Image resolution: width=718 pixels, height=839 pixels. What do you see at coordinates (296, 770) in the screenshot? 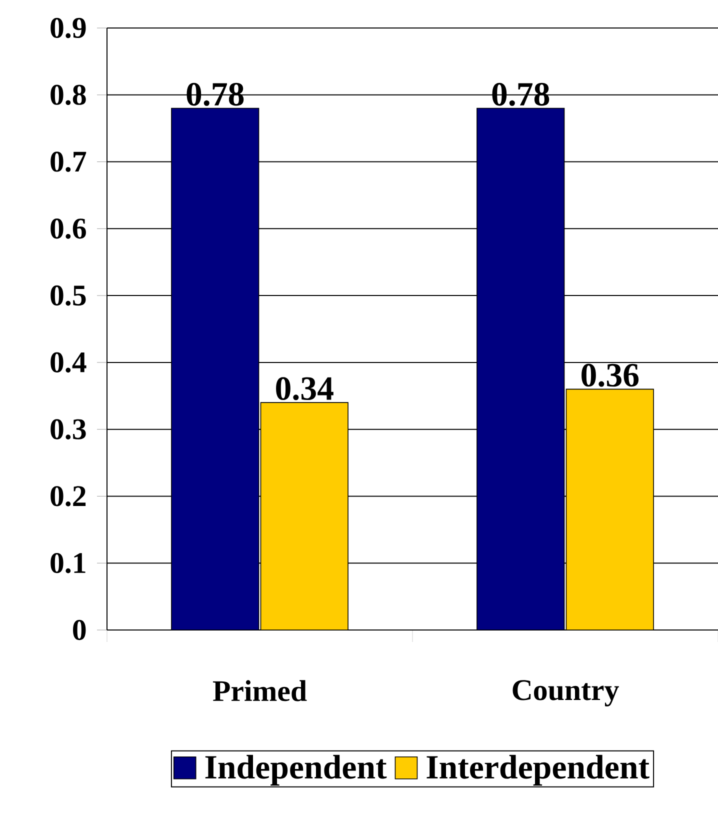
I see `legend-label: Independent` at bounding box center [296, 770].